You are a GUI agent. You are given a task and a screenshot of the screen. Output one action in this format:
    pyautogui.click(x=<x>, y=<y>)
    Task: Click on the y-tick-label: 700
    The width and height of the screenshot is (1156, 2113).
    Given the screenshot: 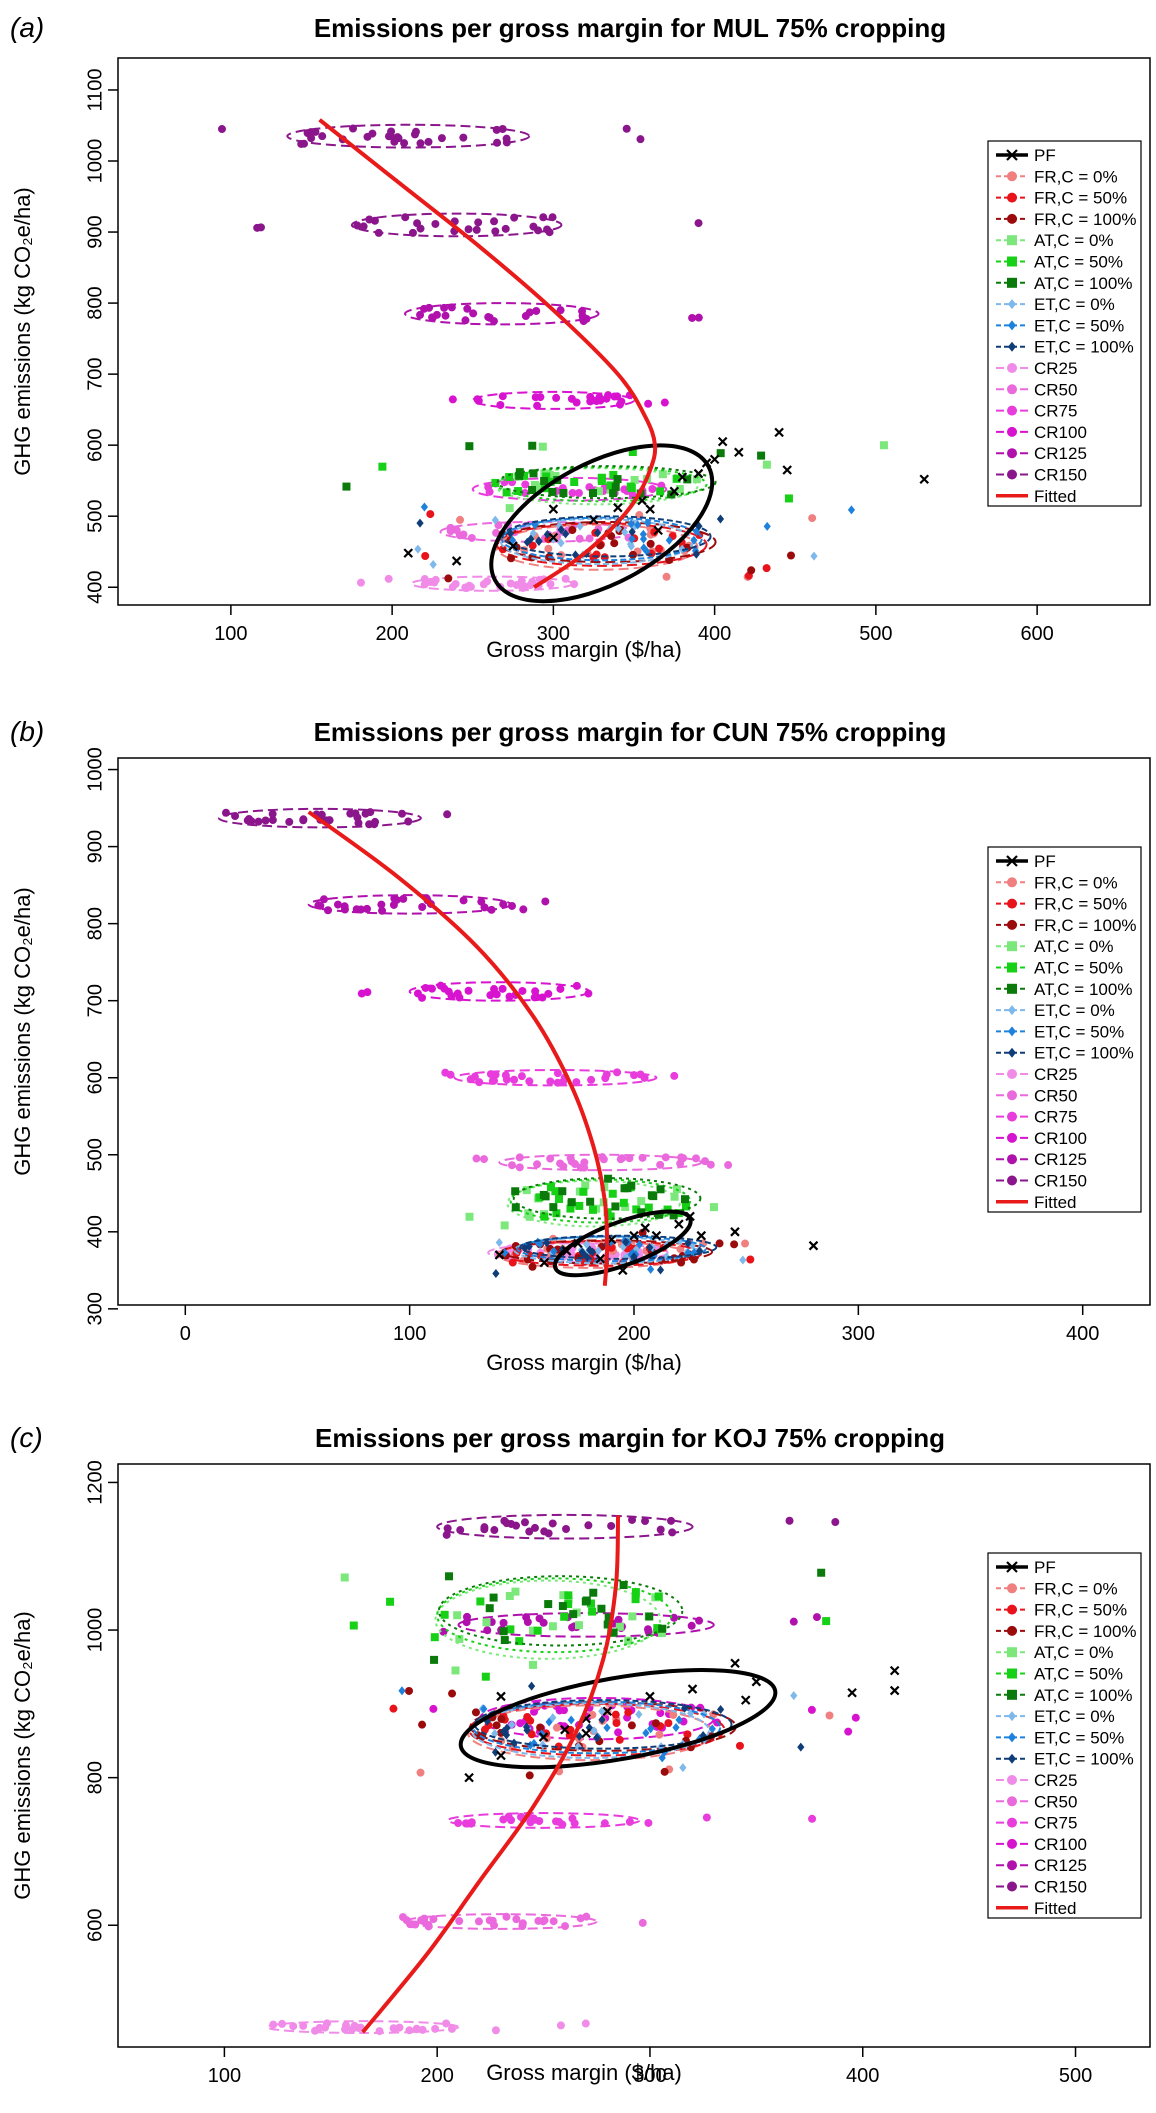 What is the action you would take?
    pyautogui.click(x=95, y=373)
    